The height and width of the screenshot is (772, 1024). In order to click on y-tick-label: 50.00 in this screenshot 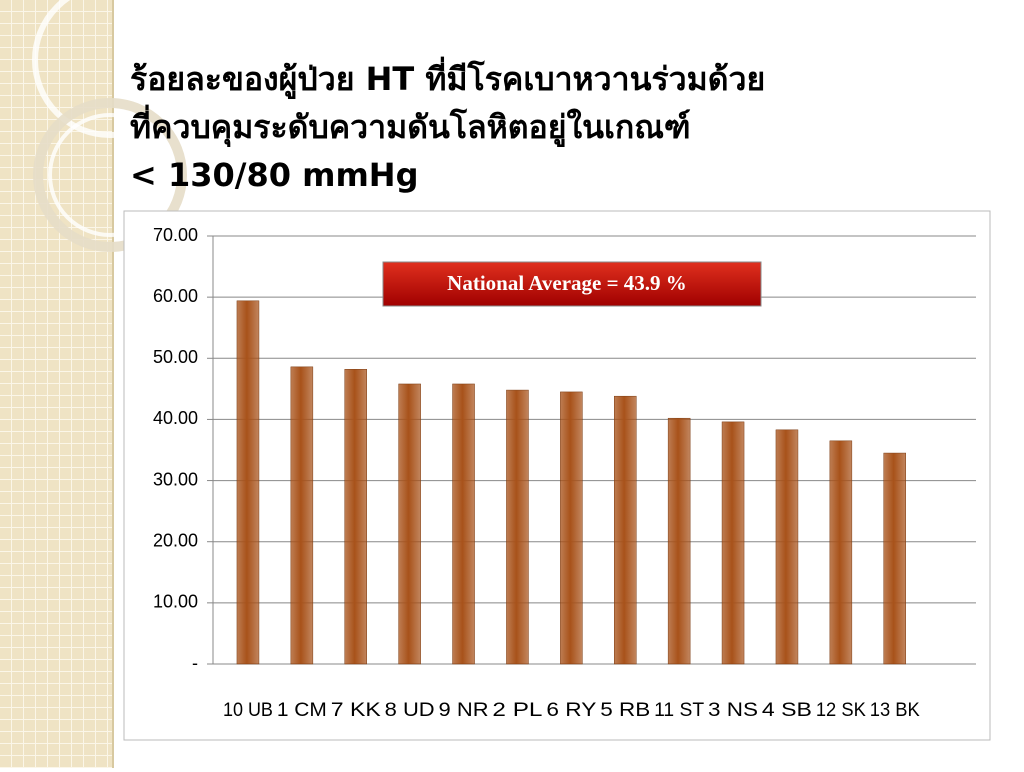, I will do `click(175, 357)`.